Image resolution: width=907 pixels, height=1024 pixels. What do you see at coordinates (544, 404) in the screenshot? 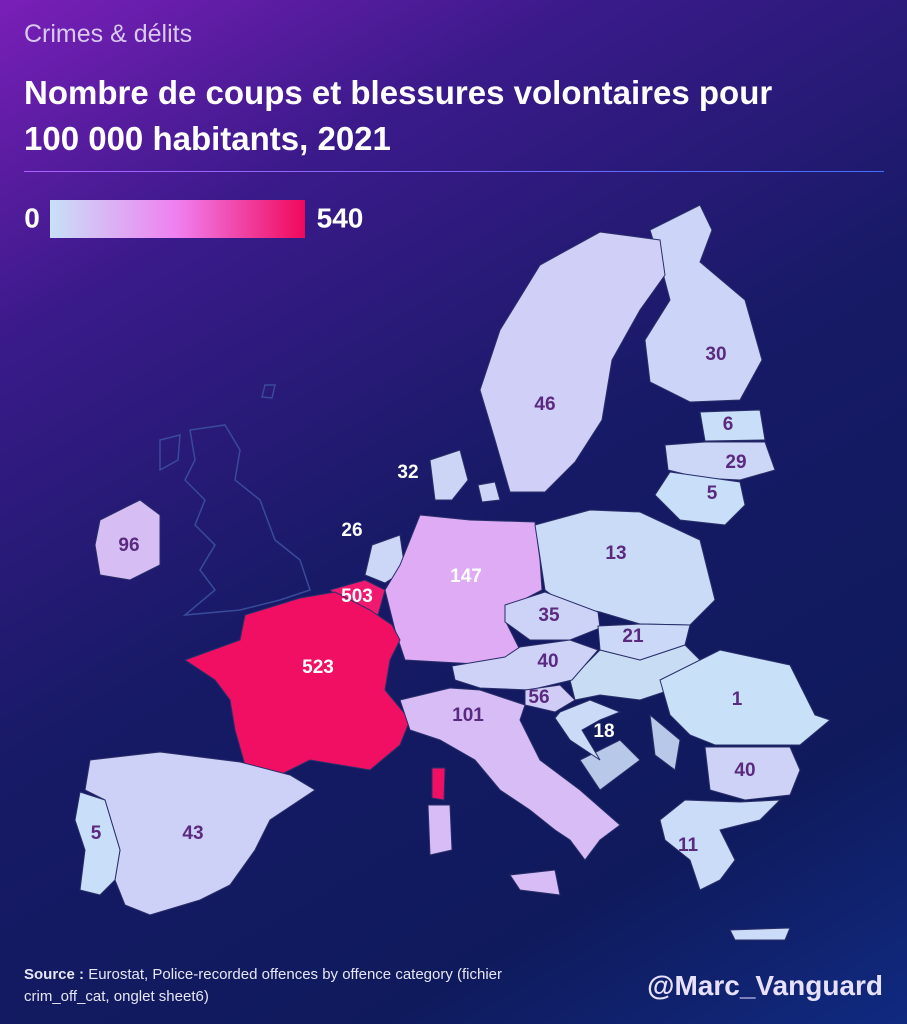
I see `value-label: 46` at bounding box center [544, 404].